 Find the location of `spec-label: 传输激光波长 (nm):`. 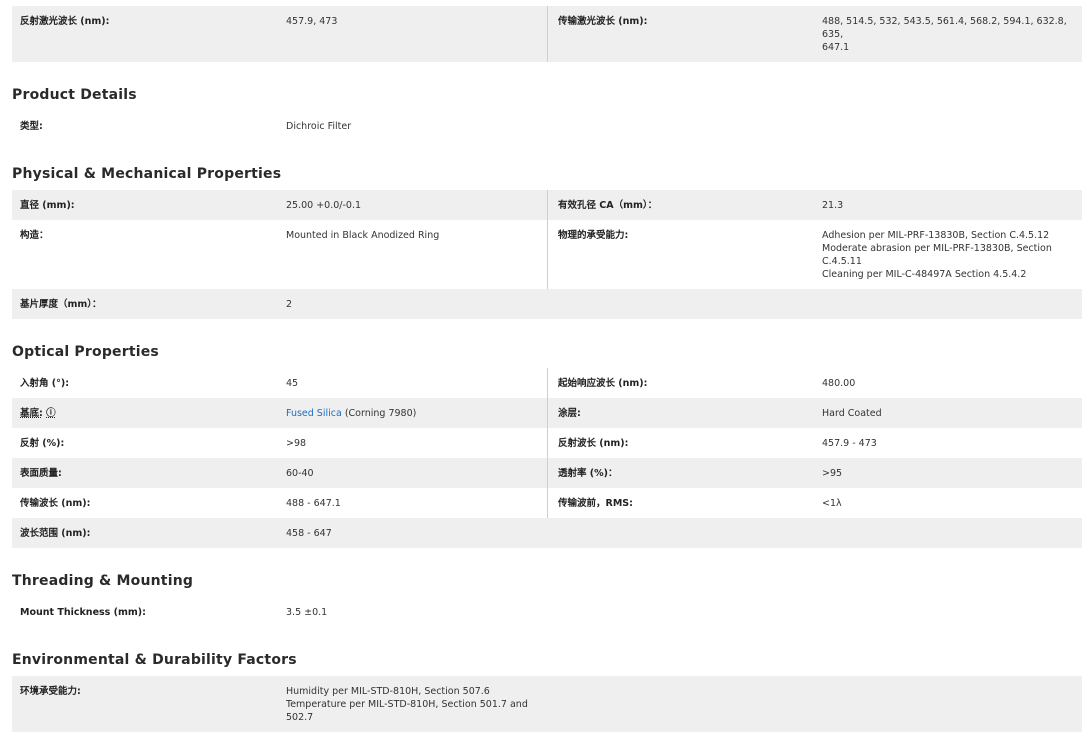

spec-label: 传输激光波长 (nm): is located at coordinates (684, 34).